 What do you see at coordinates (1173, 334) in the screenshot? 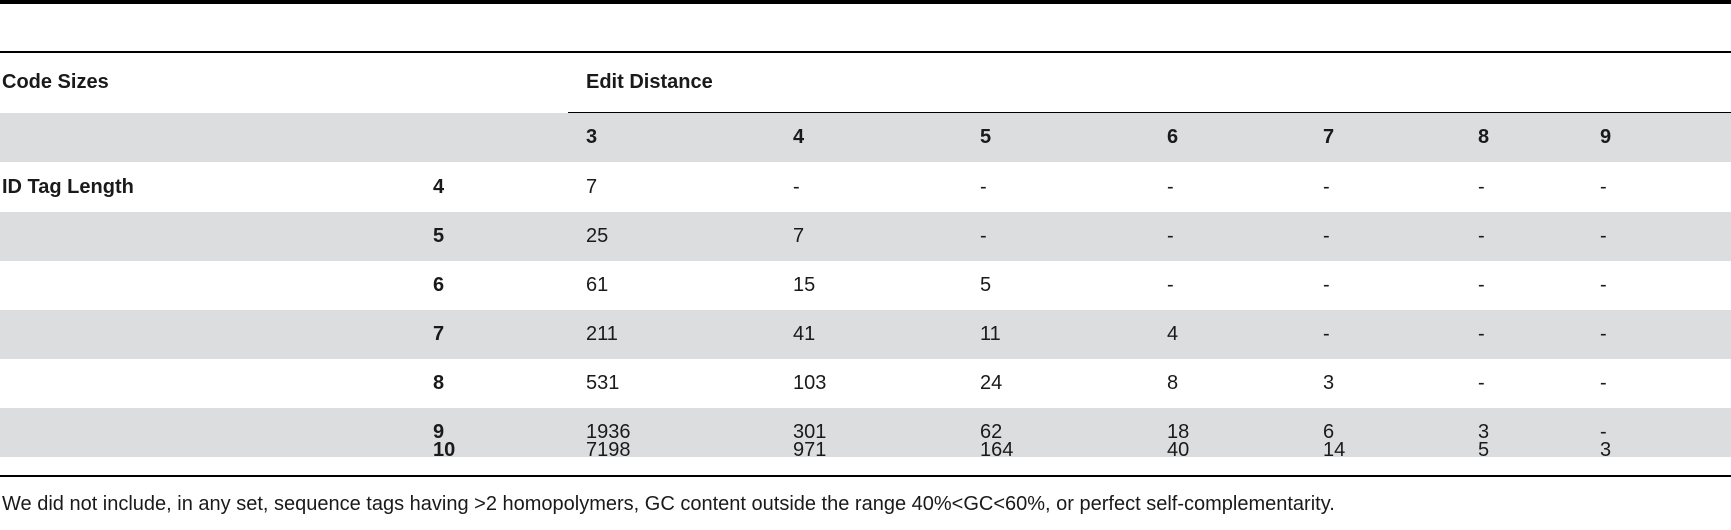
I see `table-cell: 4` at bounding box center [1173, 334].